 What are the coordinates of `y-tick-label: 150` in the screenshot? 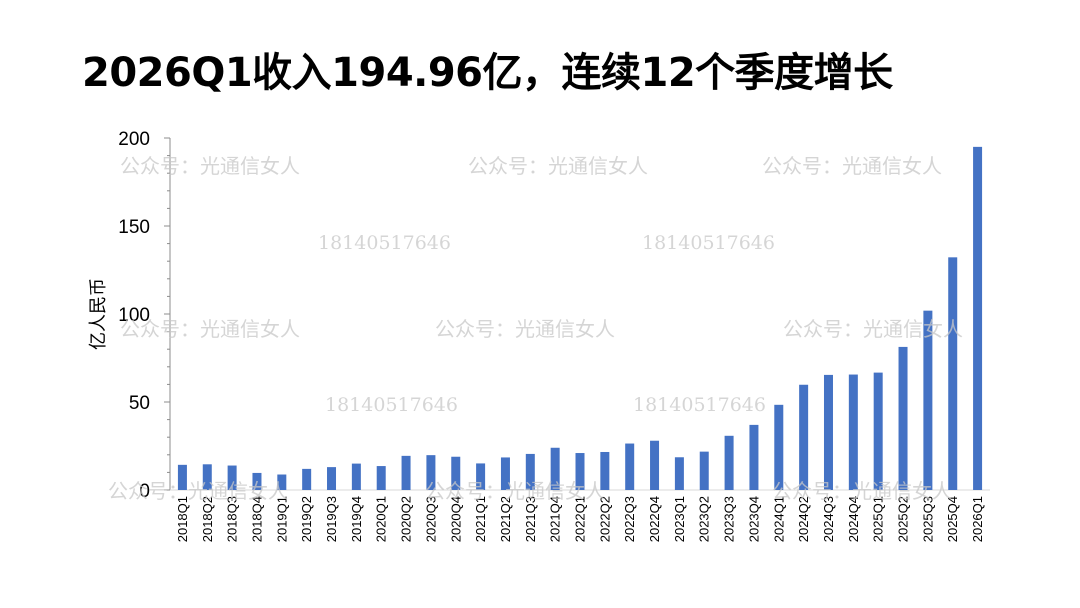 It's located at (134, 227).